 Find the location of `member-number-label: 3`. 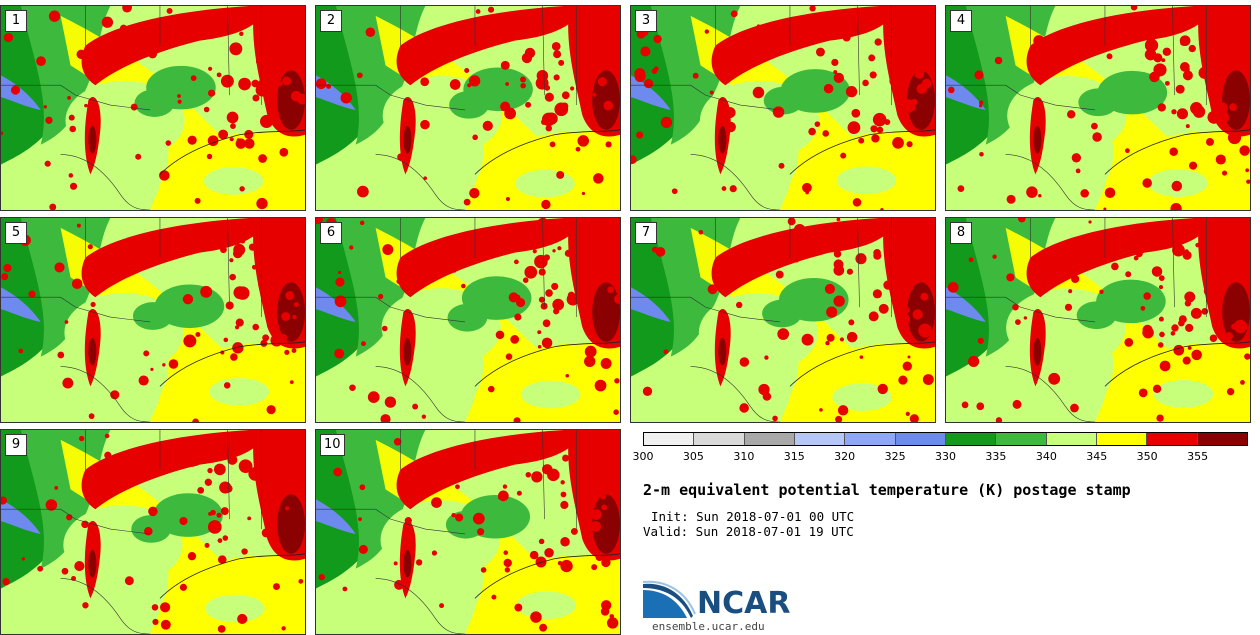

member-number-label: 3 is located at coordinates (646, 21).